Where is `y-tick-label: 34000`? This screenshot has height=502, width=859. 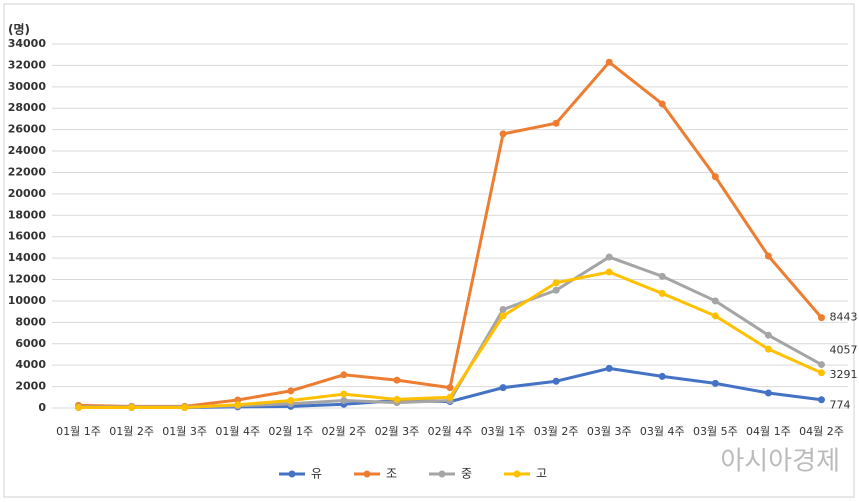
y-tick-label: 34000 is located at coordinates (27, 43).